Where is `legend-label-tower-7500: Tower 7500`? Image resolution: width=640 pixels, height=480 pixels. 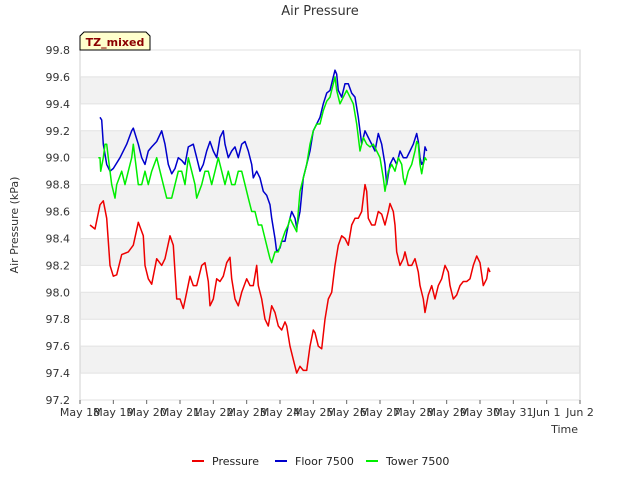 legend-label-tower-7500: Tower 7500 is located at coordinates (417, 461).